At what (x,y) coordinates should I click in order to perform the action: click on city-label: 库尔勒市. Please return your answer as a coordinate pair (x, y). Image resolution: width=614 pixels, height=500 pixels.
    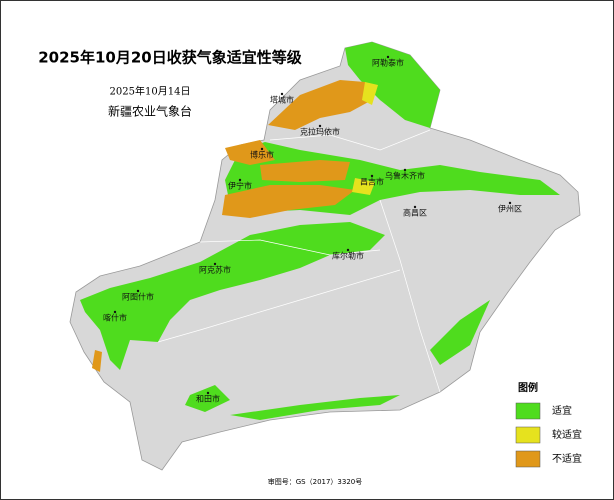
    Looking at the image, I should click on (348, 256).